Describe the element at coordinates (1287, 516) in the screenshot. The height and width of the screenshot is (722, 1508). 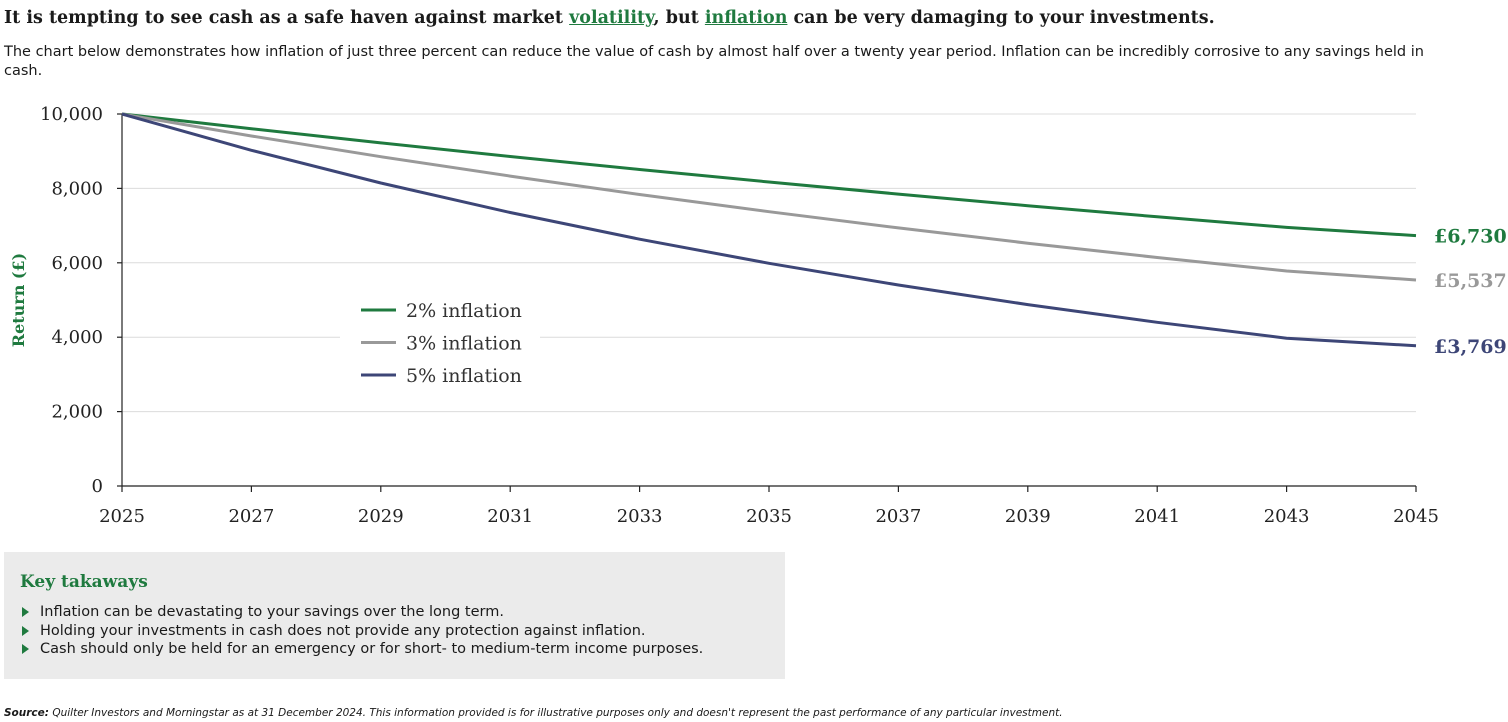
I see `x-tick-label: 2043` at that location.